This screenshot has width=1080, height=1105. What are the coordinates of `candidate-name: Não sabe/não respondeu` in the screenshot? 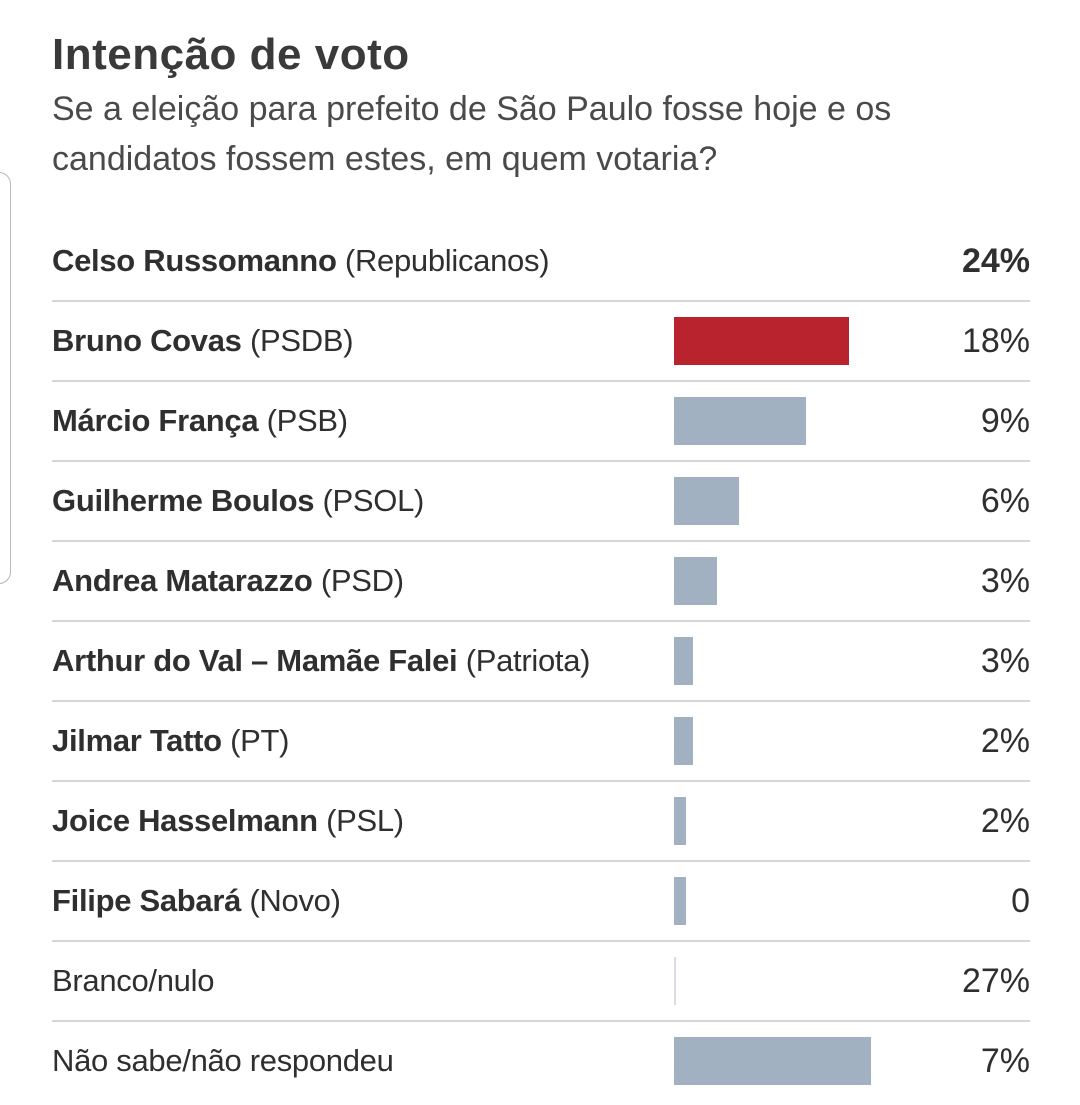 It's located at (223, 1060).